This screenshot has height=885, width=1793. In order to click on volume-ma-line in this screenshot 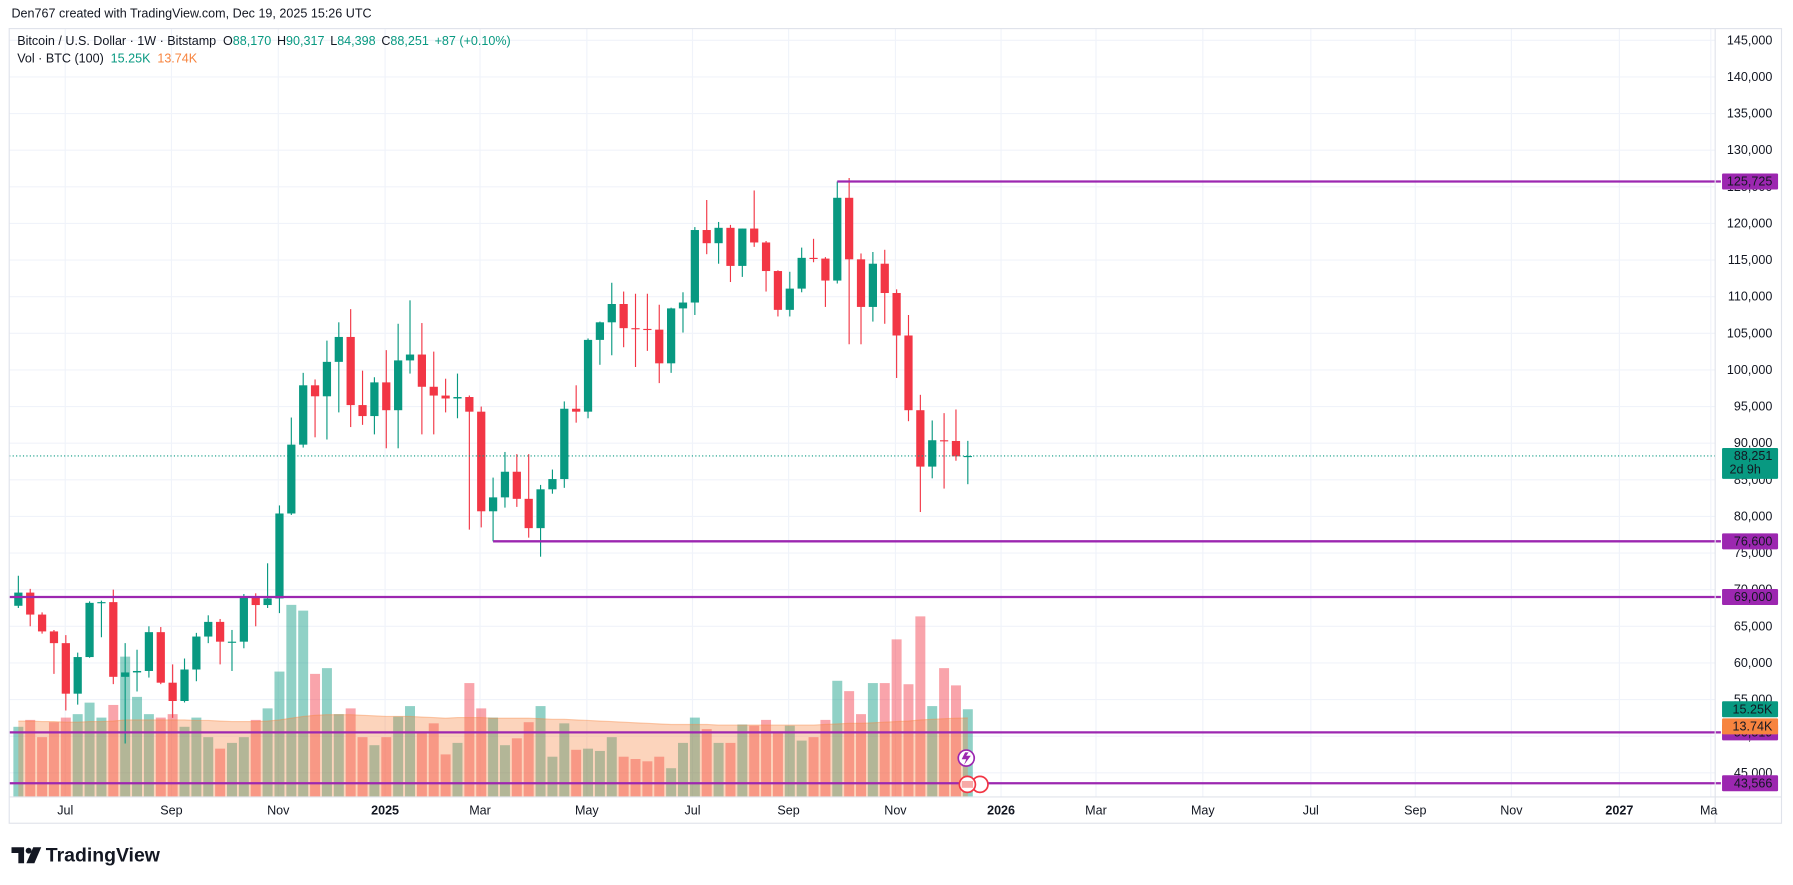, I will do `click(493, 720)`.